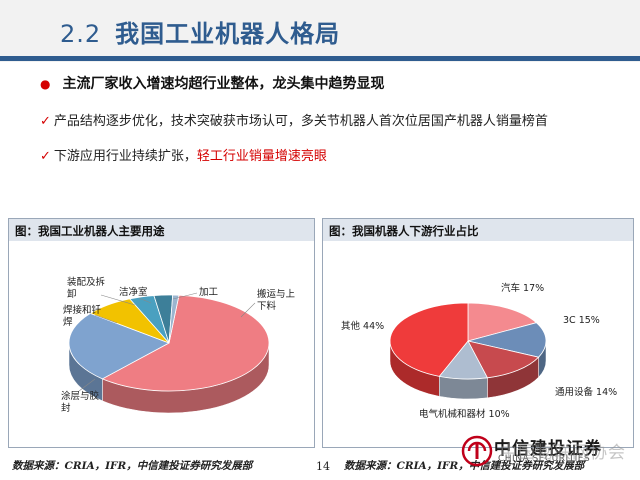 The image size is (640, 480). Describe the element at coordinates (362, 326) in the screenshot. I see `pie-label: 其他 44%` at that location.